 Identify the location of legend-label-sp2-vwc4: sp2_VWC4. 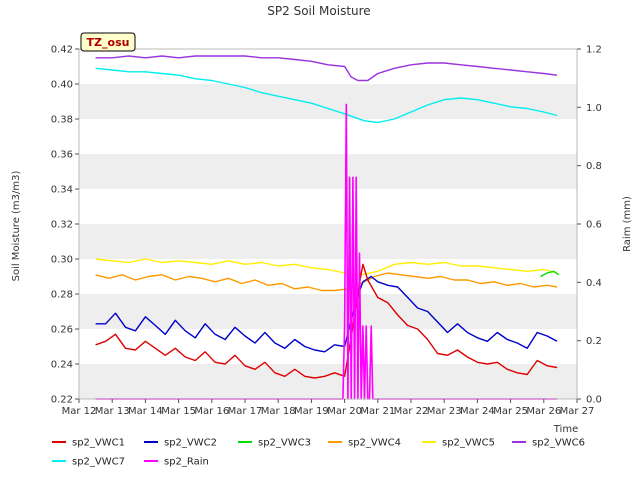
(374, 443).